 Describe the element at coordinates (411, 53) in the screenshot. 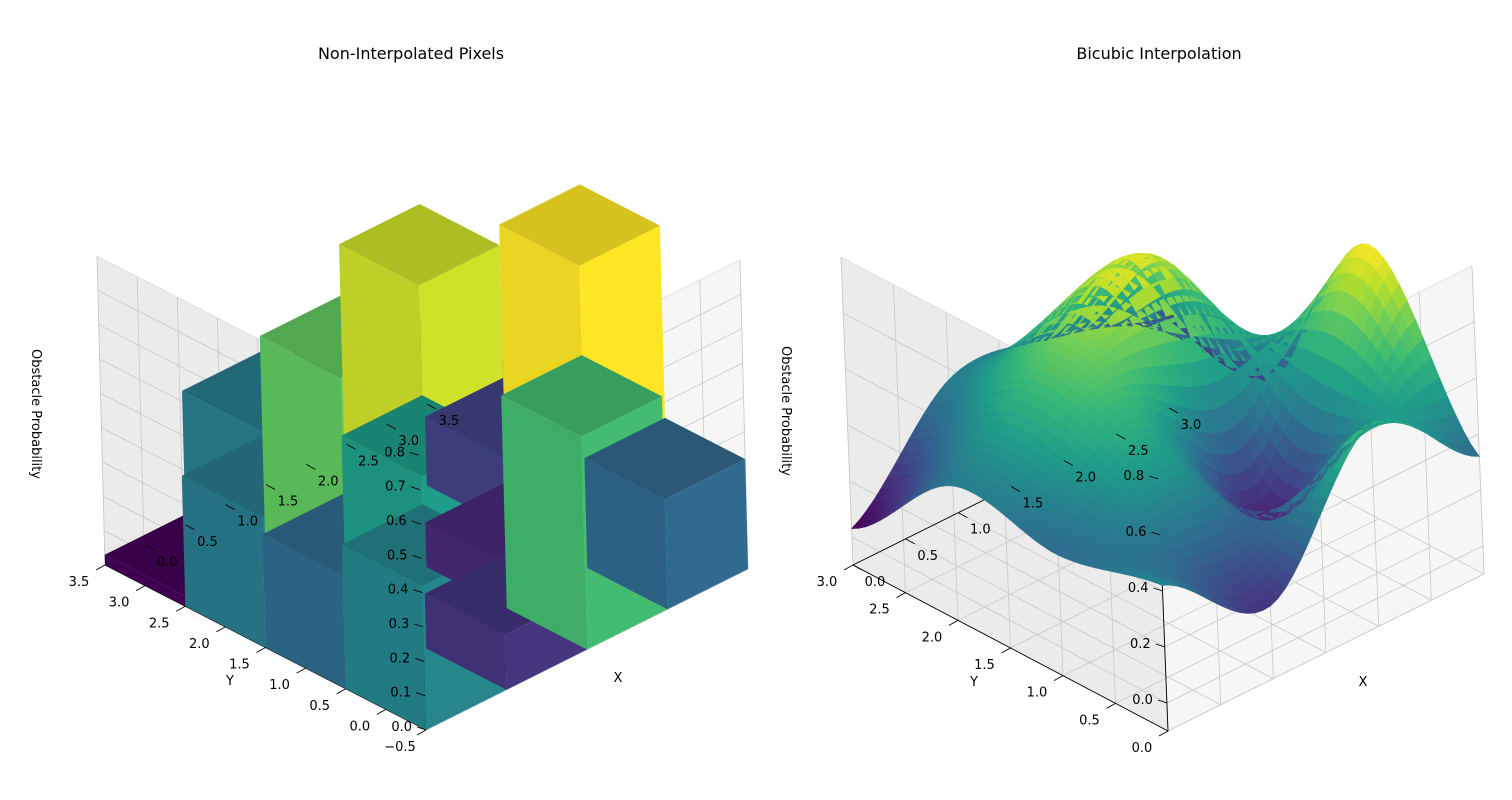

I see `bar-chart-title: Non-Interpolated Pixels` at that location.